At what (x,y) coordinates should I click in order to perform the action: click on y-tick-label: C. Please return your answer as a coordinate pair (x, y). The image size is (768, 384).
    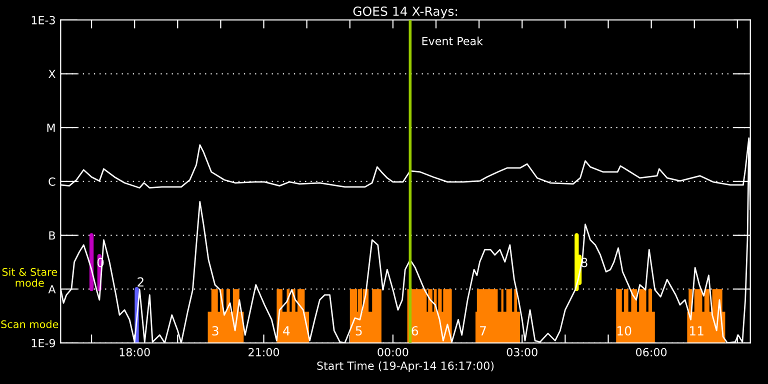
    Looking at the image, I should click on (52, 181).